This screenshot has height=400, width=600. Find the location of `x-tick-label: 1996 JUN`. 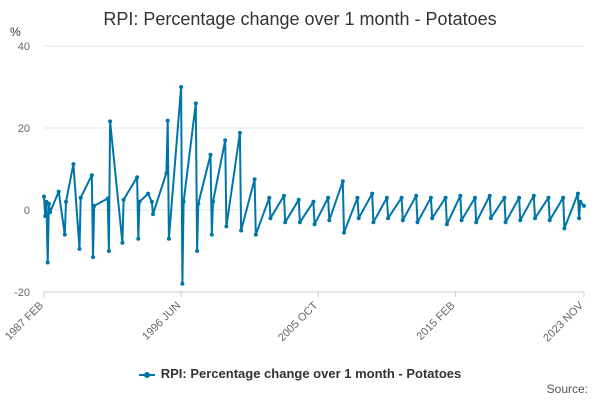

x-tick-label: 1996 JUN is located at coordinates (161, 321).